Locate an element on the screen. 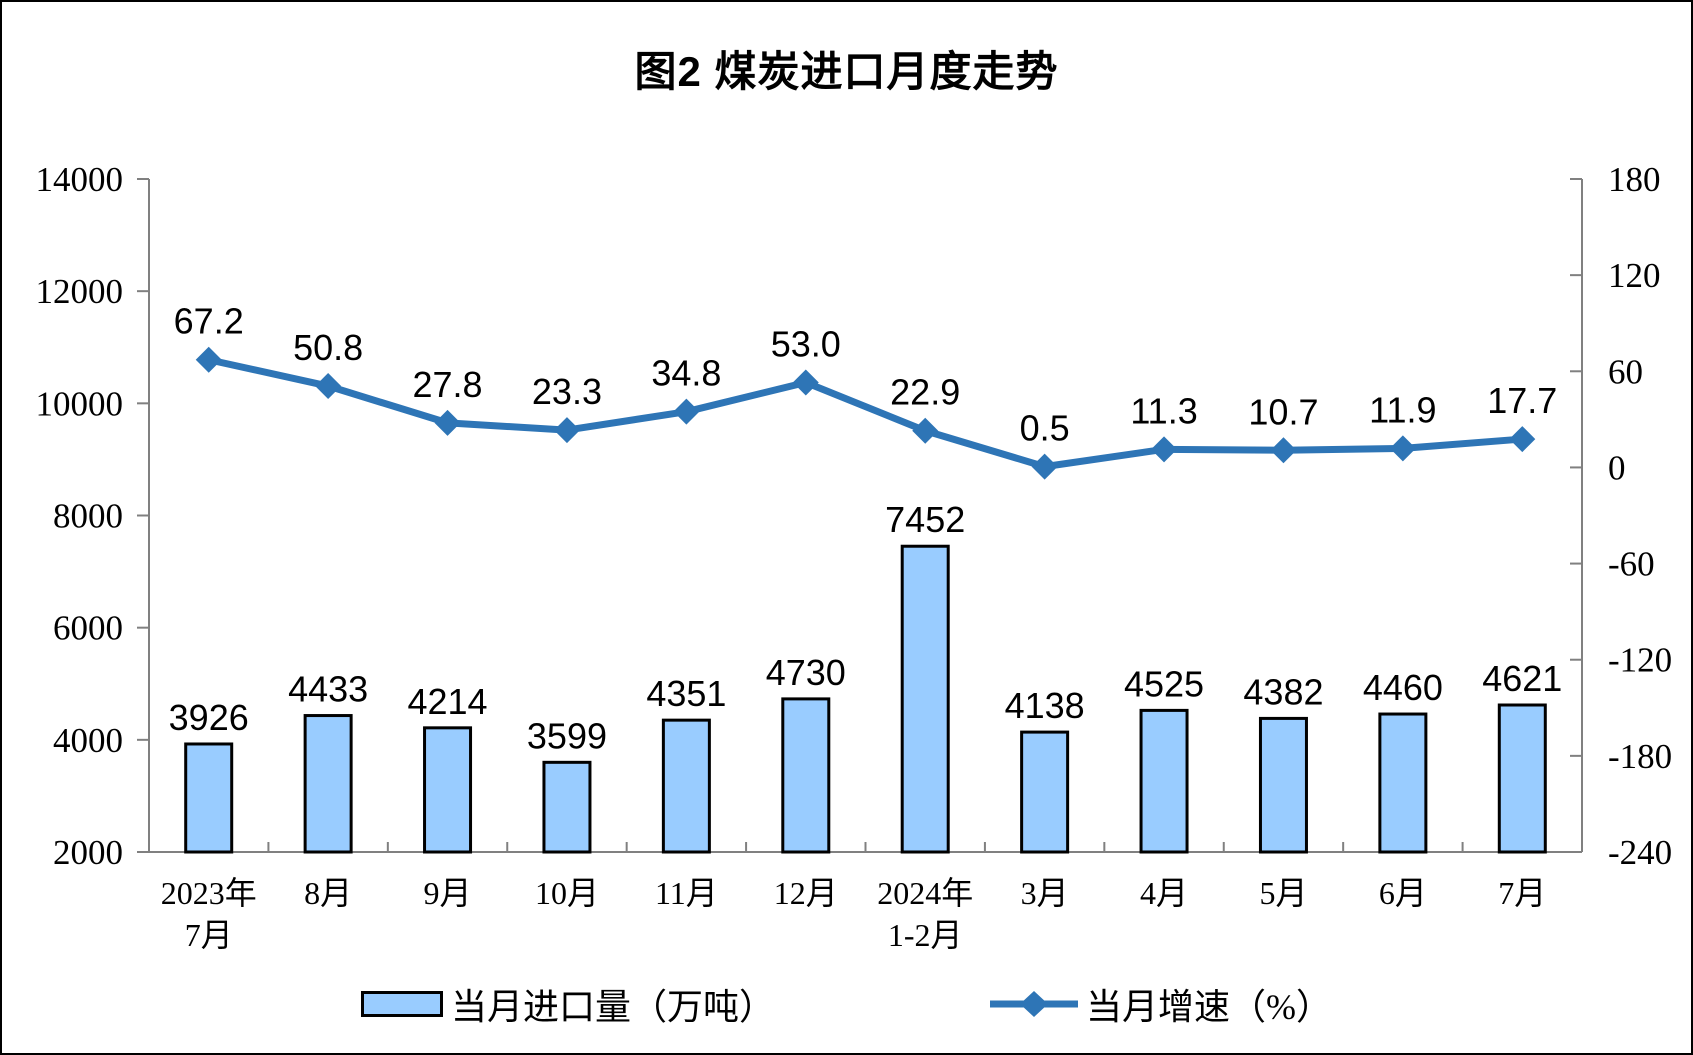 The height and width of the screenshot is (1055, 1693). line-value-label: 0.5 is located at coordinates (1045, 428).